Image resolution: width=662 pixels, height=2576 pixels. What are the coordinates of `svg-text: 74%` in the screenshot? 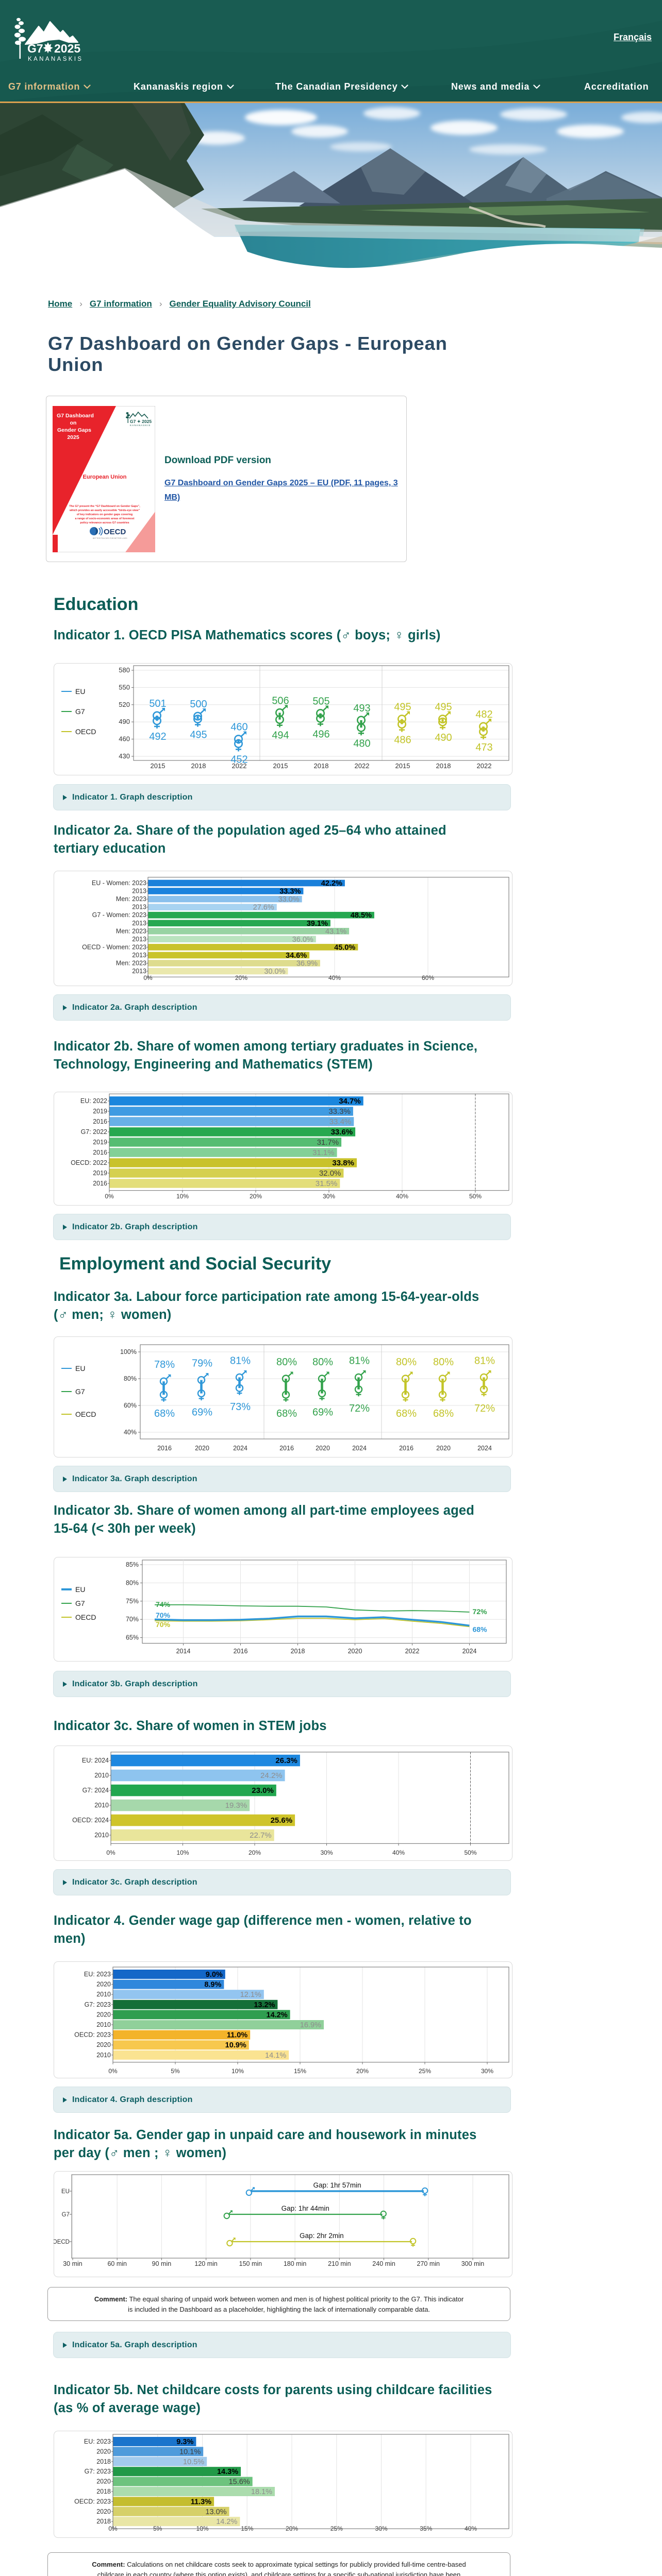 It's located at (163, 1604).